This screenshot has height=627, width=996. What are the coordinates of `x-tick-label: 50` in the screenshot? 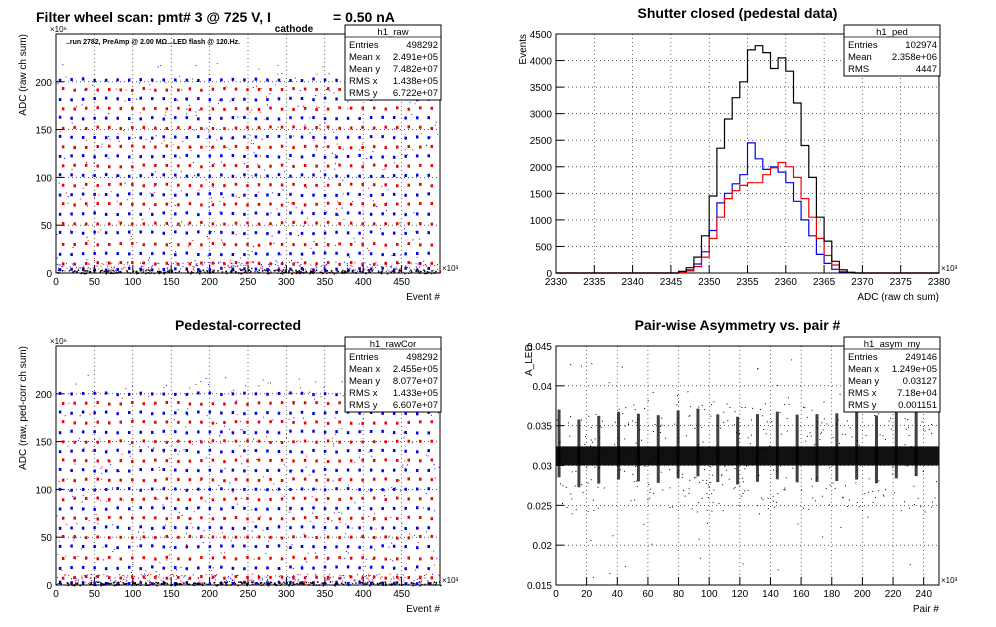 It's located at (95, 282).